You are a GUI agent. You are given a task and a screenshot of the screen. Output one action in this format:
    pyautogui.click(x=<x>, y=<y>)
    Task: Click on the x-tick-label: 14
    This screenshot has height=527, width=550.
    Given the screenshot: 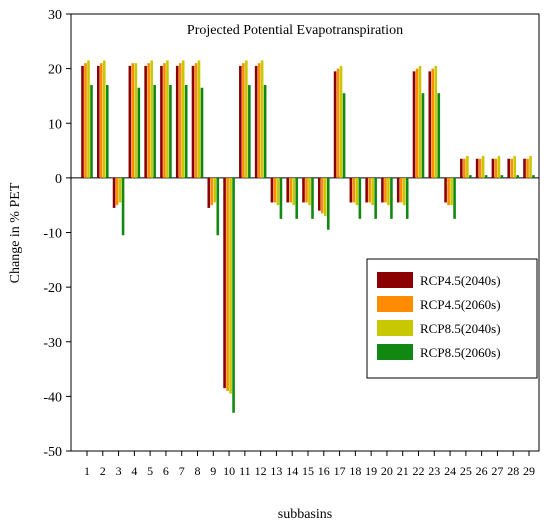 What is the action you would take?
    pyautogui.click(x=292, y=471)
    